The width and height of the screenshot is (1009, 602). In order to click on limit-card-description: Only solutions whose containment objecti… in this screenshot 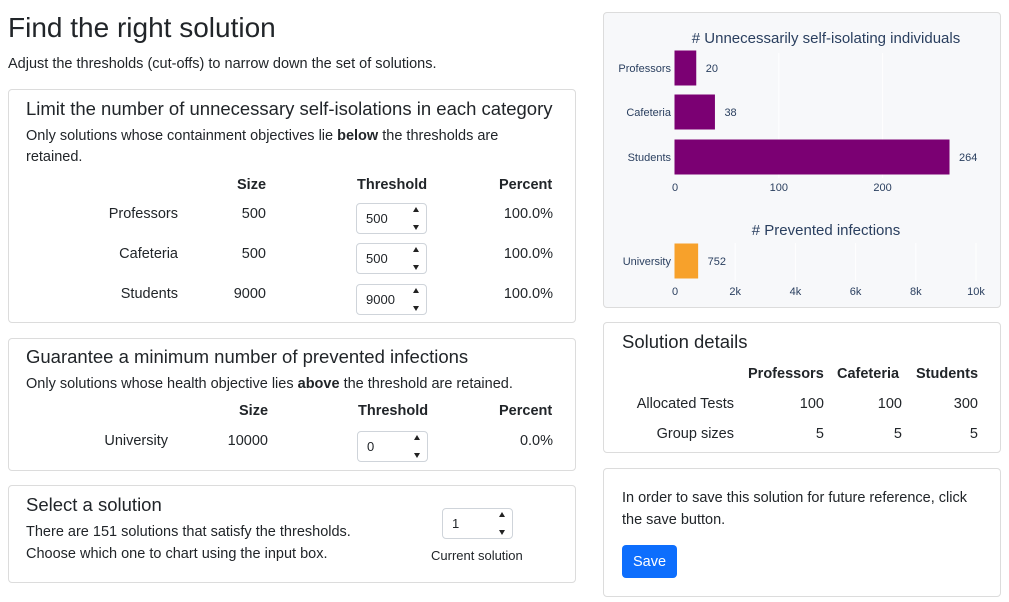, I will do `click(286, 147)`.